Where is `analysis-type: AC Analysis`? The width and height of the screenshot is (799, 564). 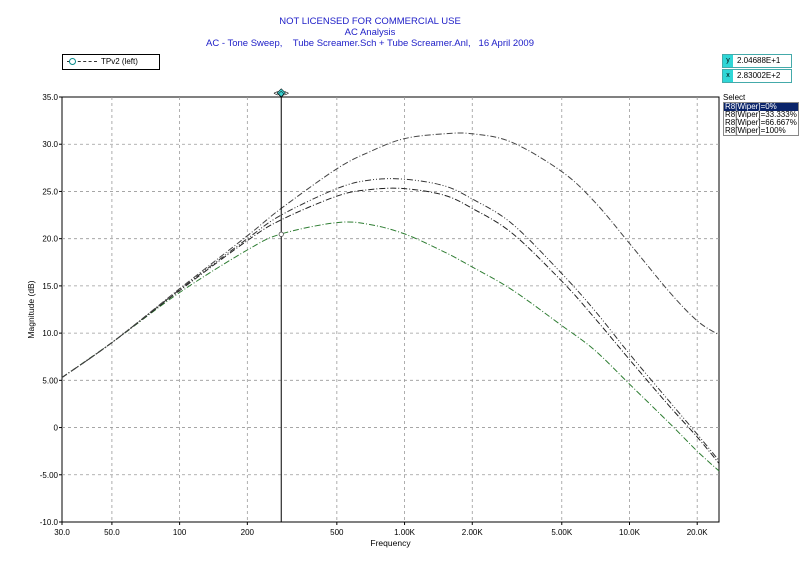
analysis-type: AC Analysis is located at coordinates (370, 32).